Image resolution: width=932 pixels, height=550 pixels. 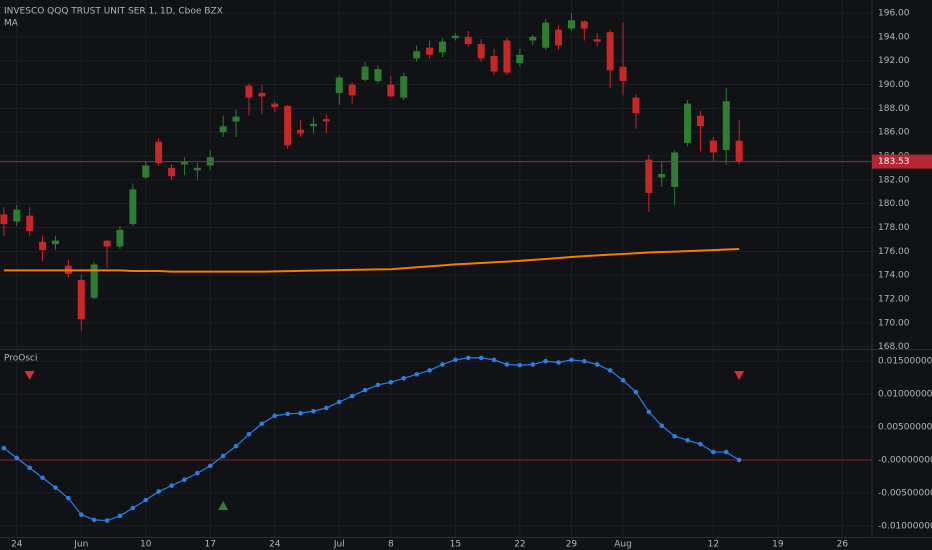 I want to click on y-tick-label: 178.00, so click(x=894, y=228).